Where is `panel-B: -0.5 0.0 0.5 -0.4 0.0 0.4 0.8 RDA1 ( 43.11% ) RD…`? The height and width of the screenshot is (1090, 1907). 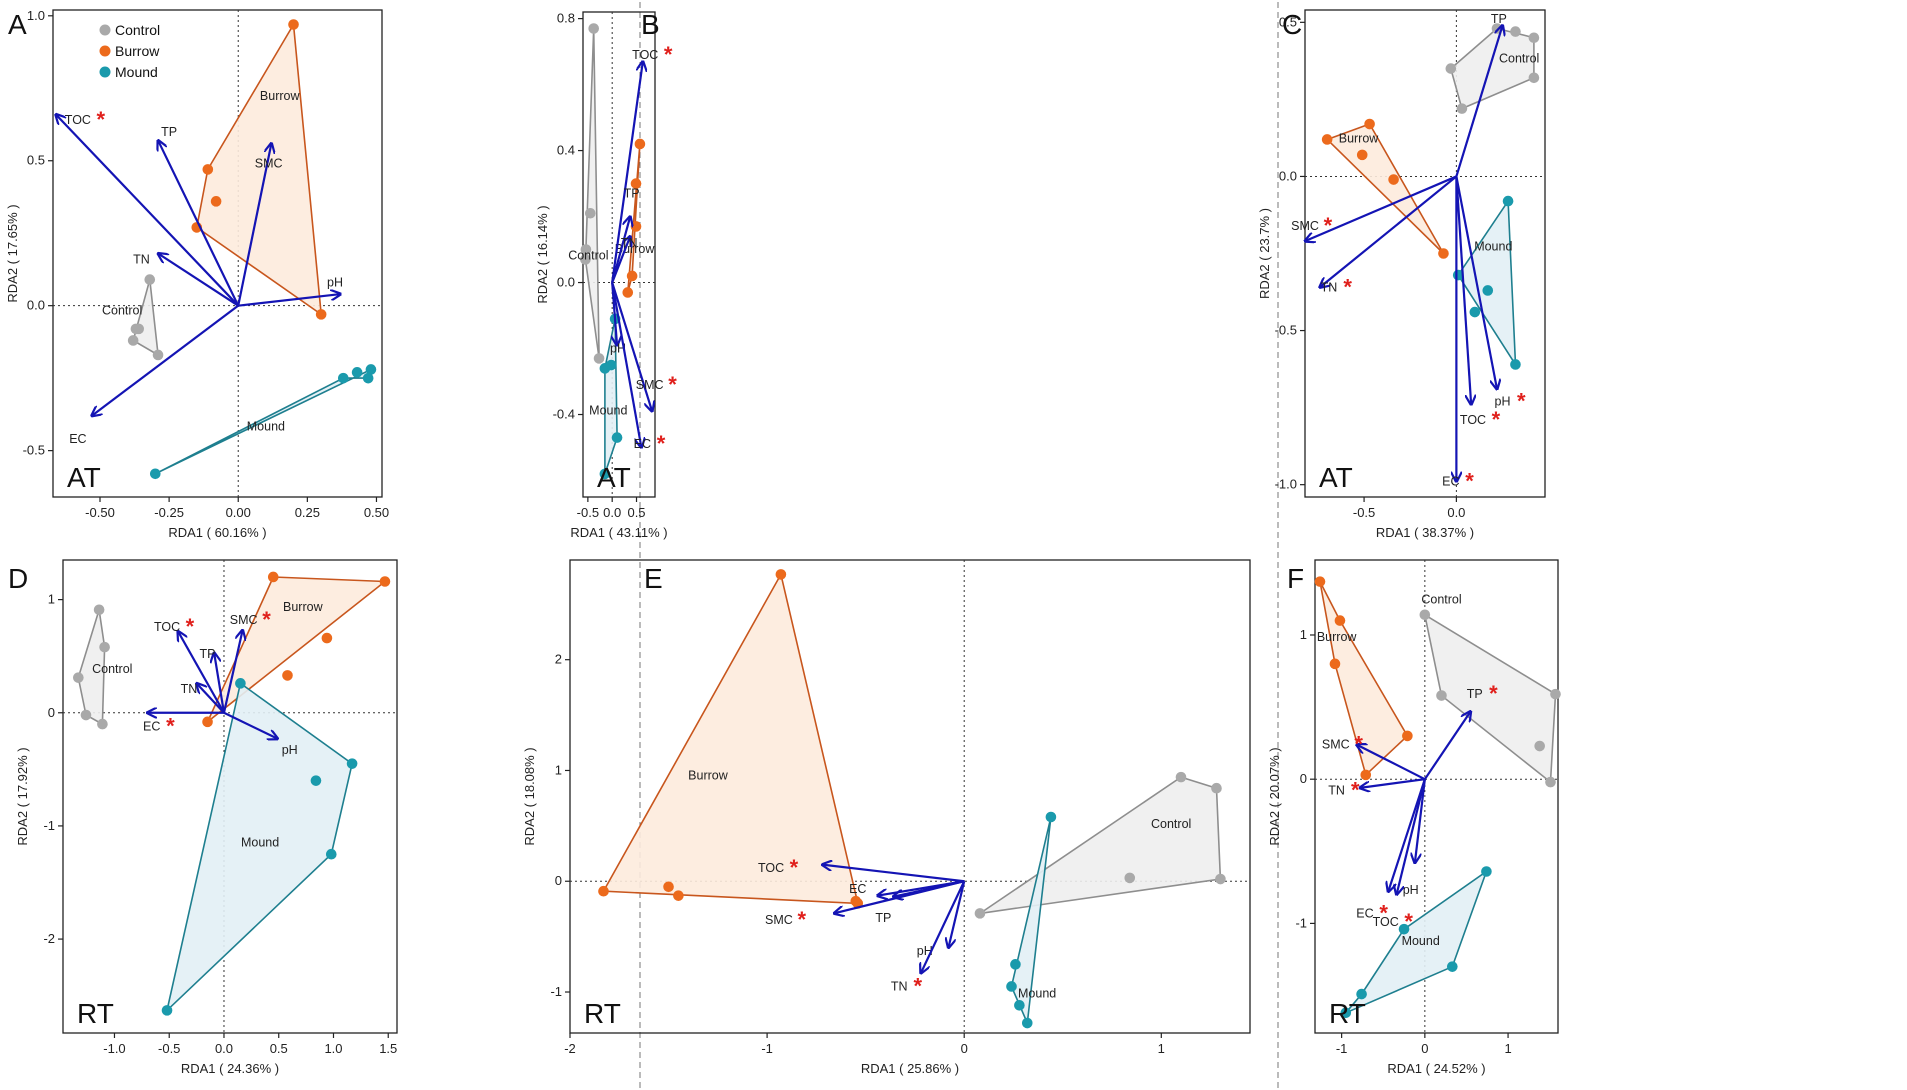 panel-B: -0.5 0.0 0.5 -0.4 0.0 0.4 0.8 RDA1 ( 43.11% ) RD… is located at coordinates (606, 274).